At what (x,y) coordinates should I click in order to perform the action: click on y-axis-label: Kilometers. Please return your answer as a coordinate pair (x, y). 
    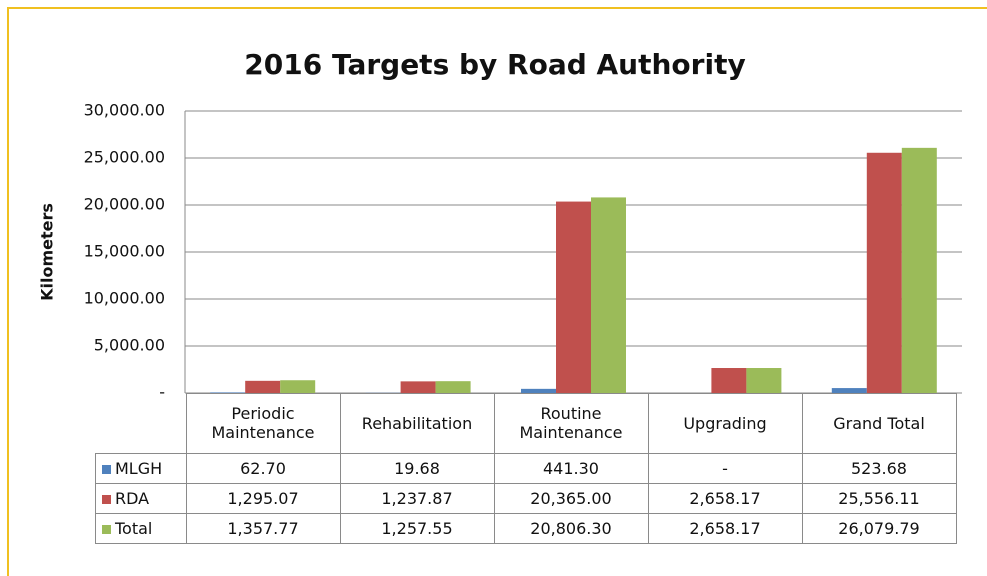
    Looking at the image, I should click on (47, 252).